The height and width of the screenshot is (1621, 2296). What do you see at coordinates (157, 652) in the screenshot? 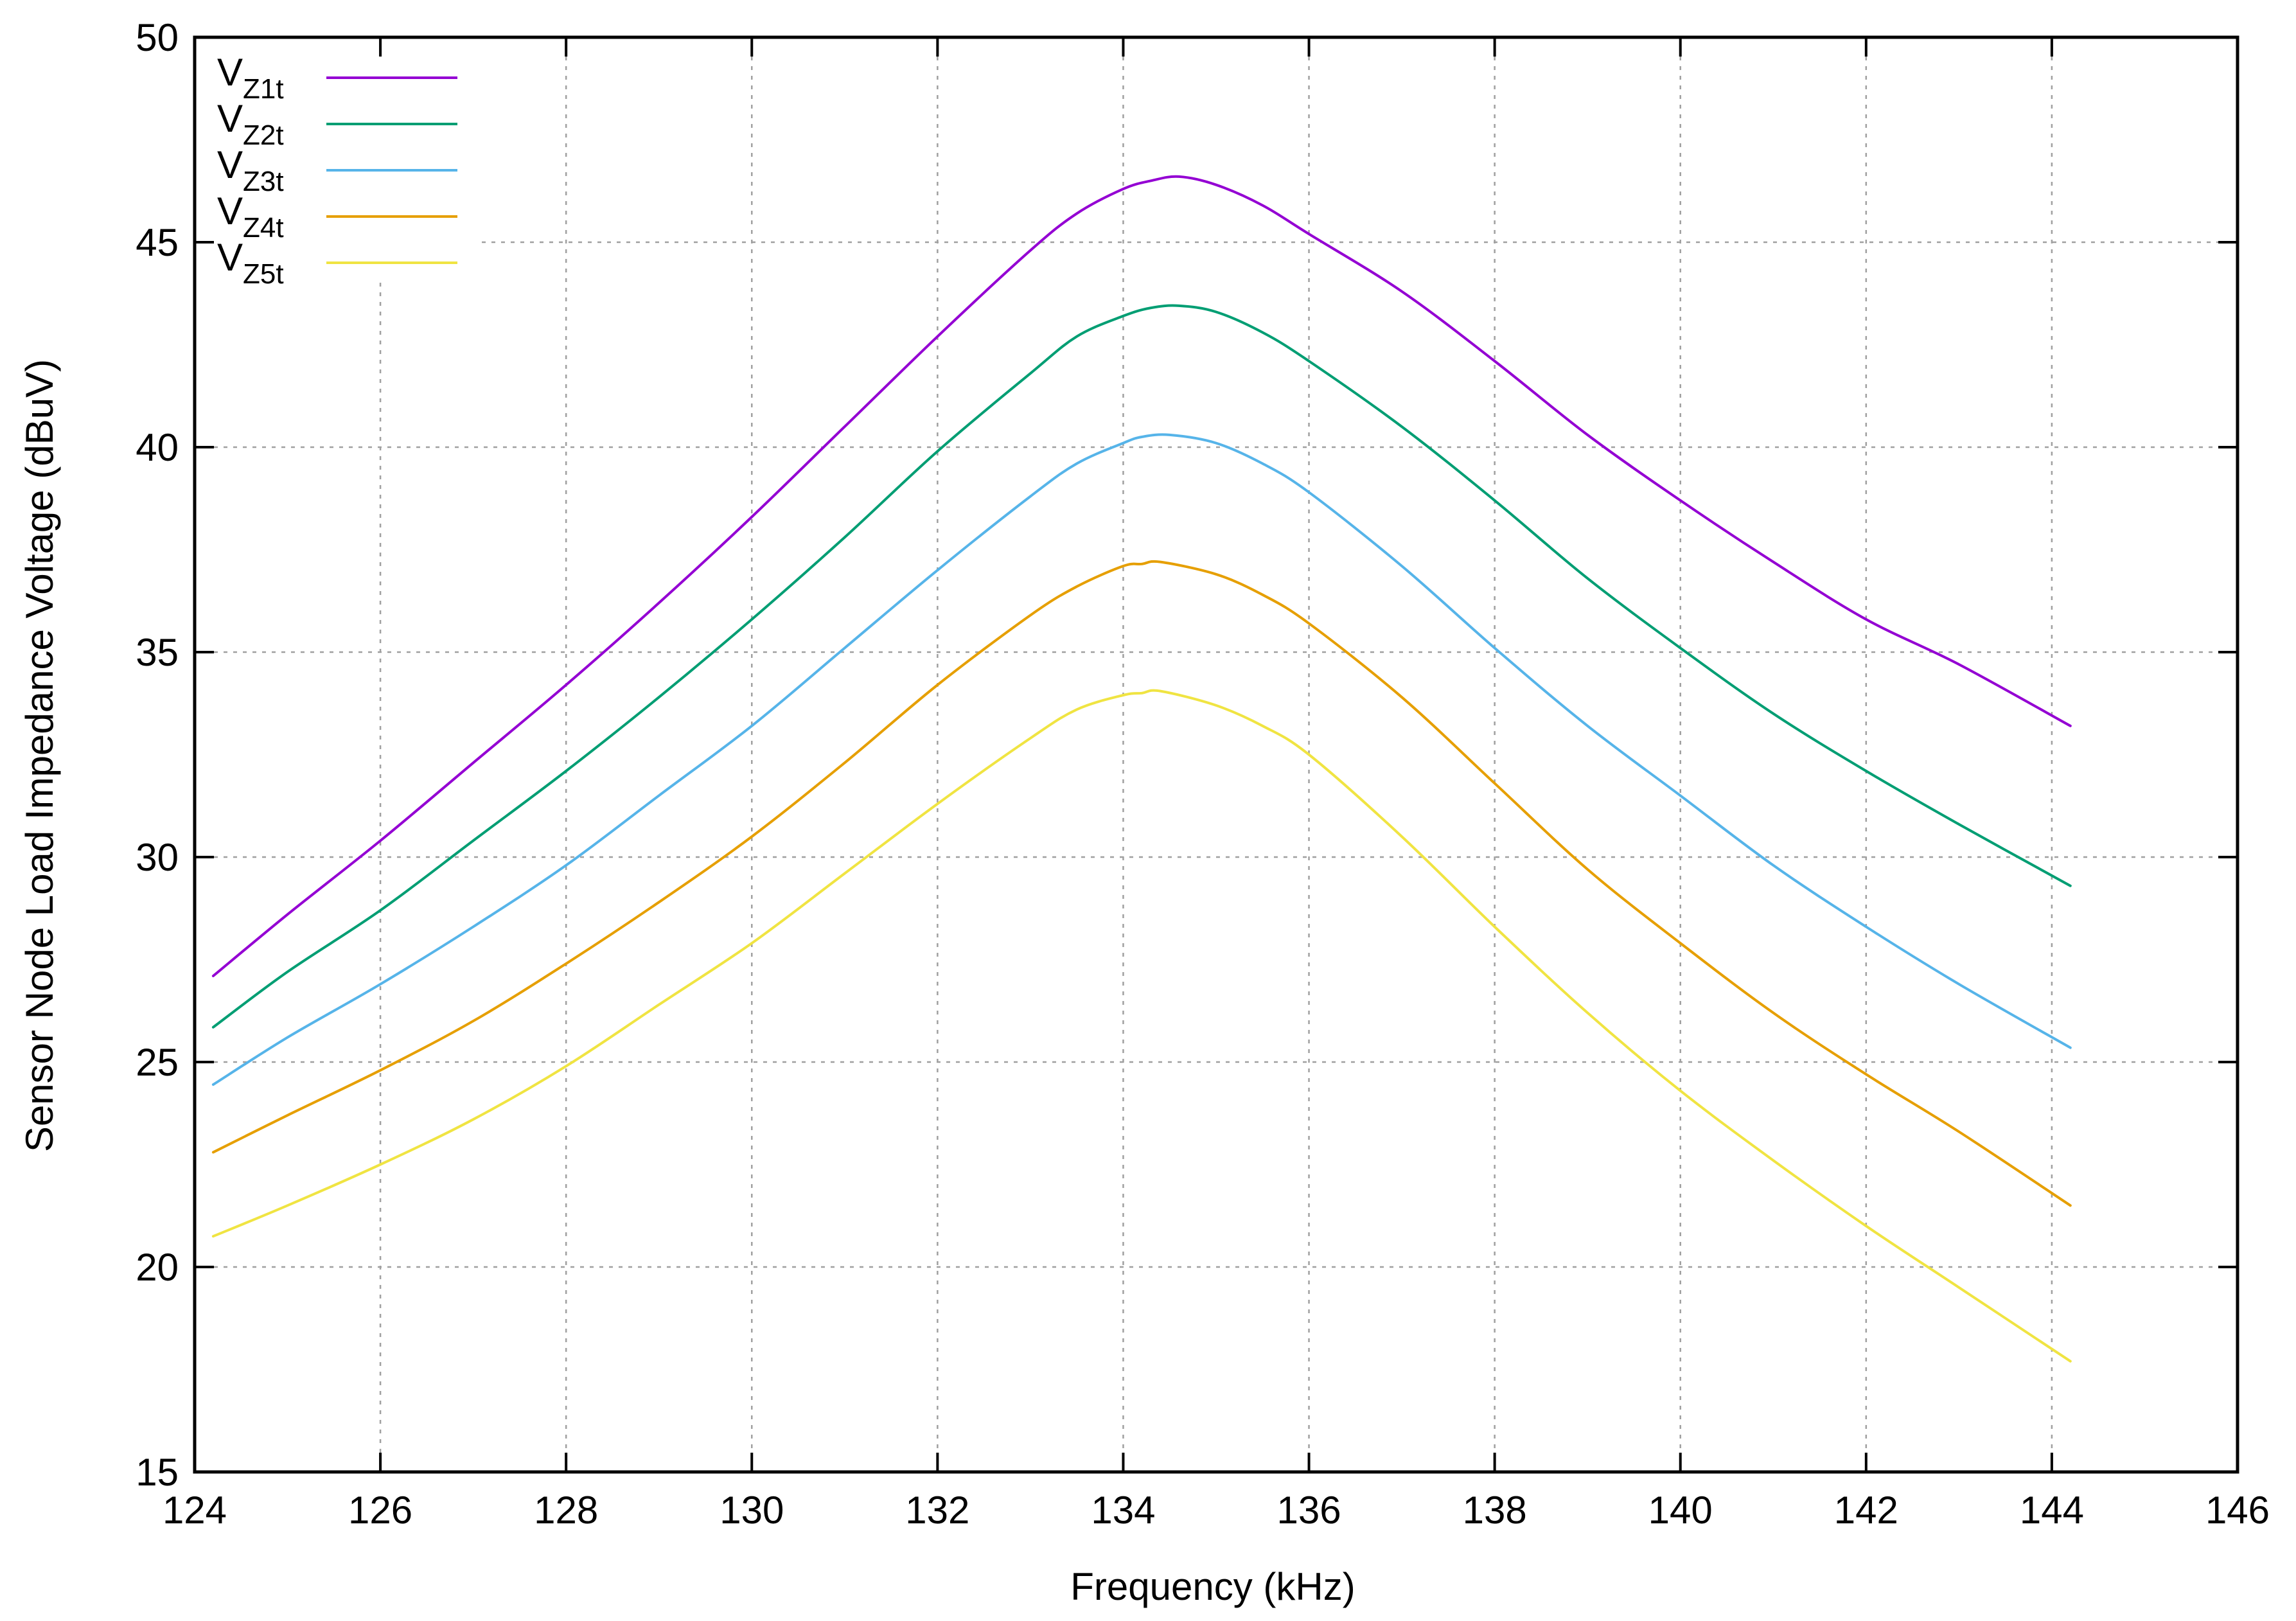
I see `y-tick-label: 35` at bounding box center [157, 652].